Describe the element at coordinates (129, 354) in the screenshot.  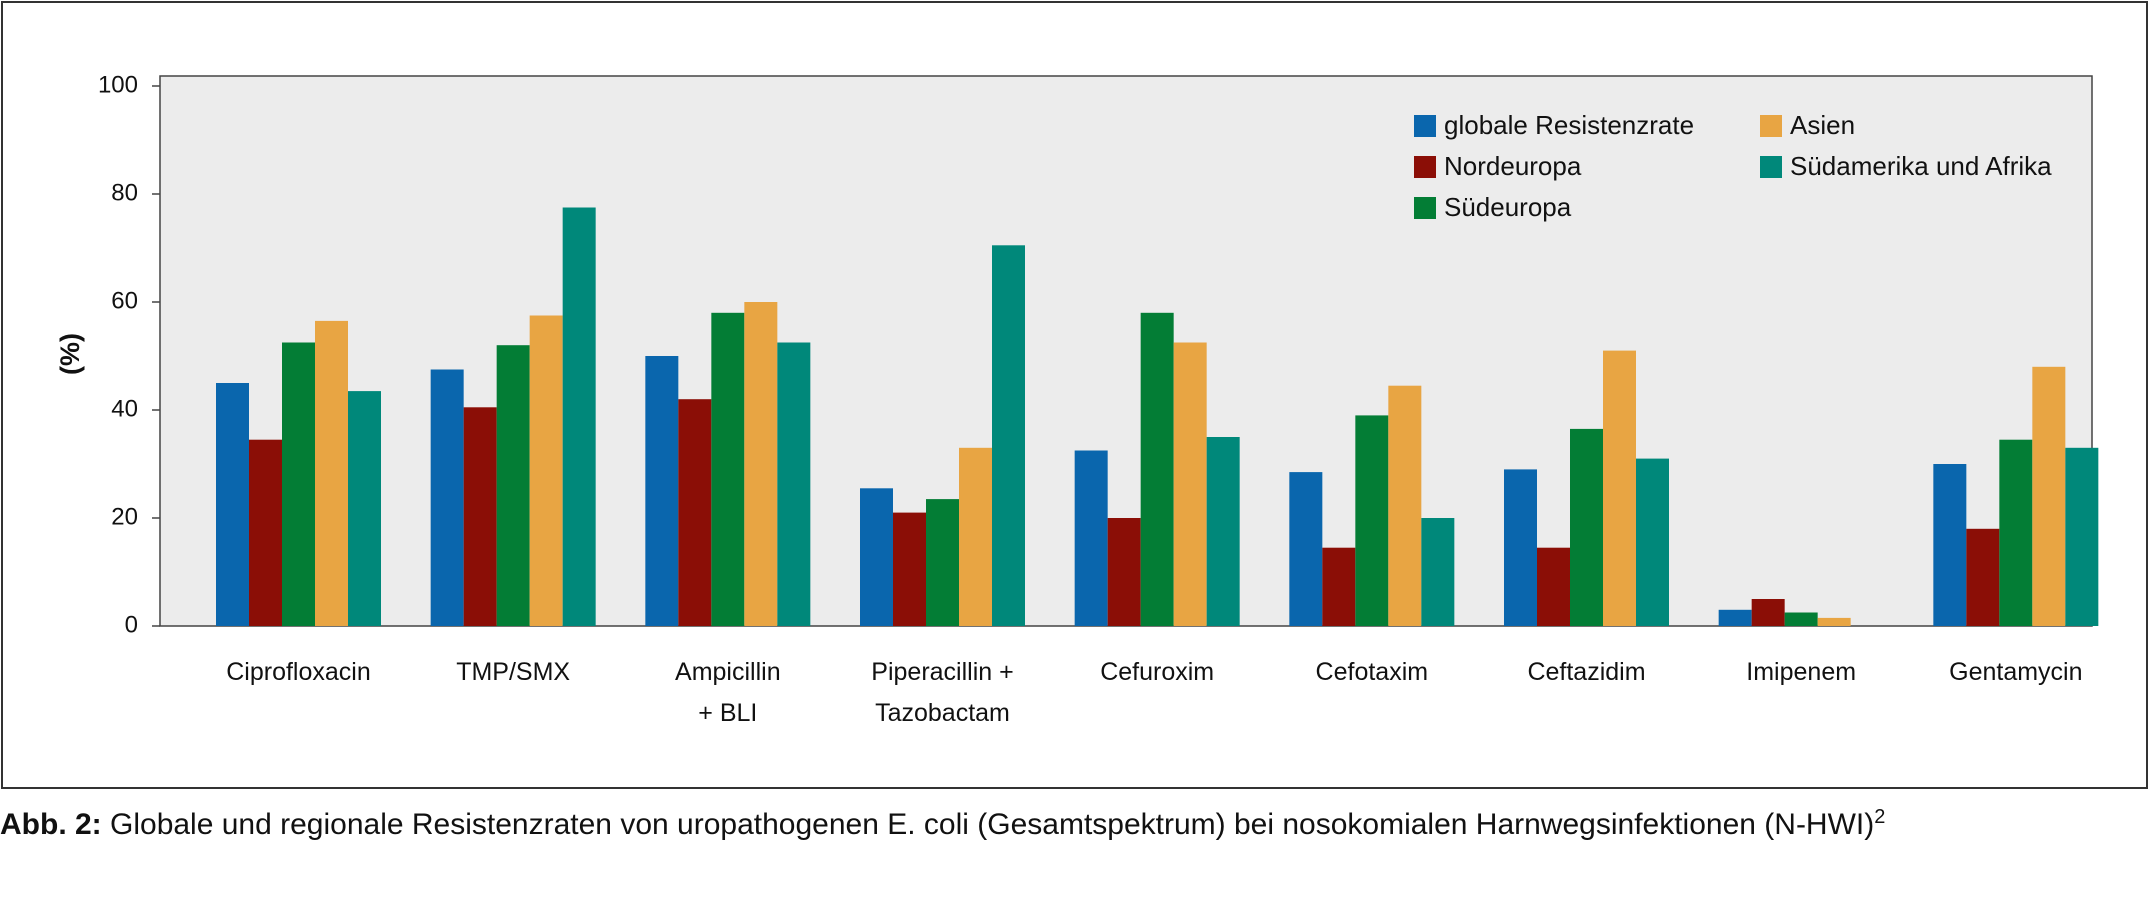
I see `y-axis: 0 20 40 60 80 100` at that location.